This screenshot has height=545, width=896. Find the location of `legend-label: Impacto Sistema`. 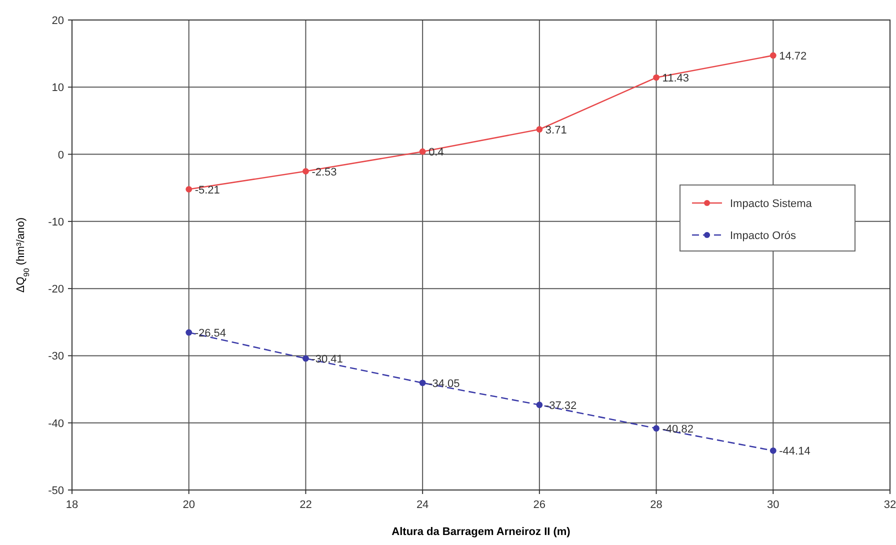

legend-label: Impacto Sistema is located at coordinates (771, 204).